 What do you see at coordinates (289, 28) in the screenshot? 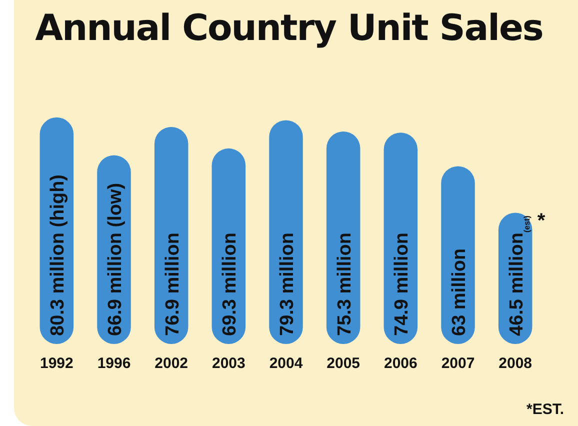
I see `chart-title: Annual Country Unit Sales` at bounding box center [289, 28].